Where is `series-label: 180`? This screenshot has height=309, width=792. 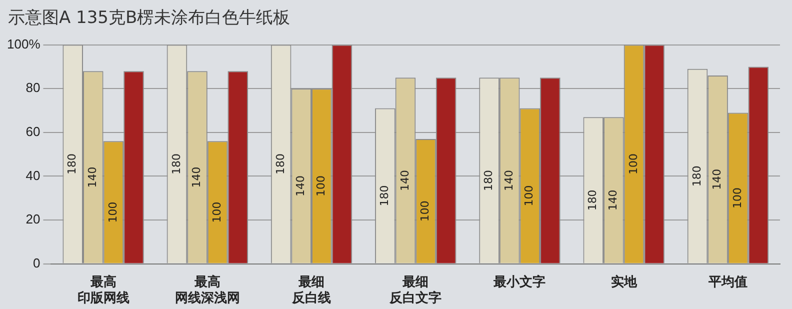 series-label: 180 is located at coordinates (72, 164).